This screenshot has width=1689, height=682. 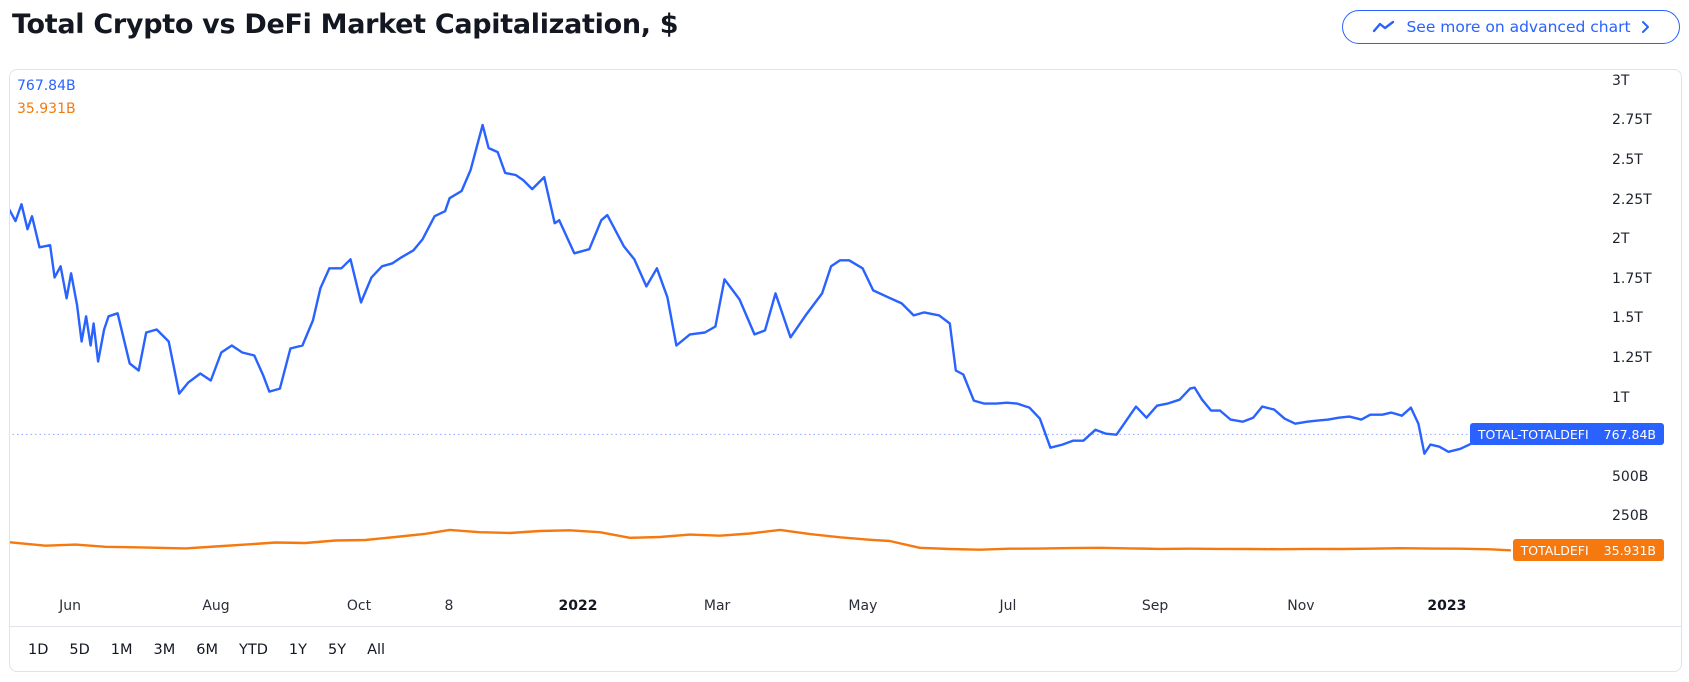 What do you see at coordinates (376, 650) in the screenshot?
I see `range-button: All` at bounding box center [376, 650].